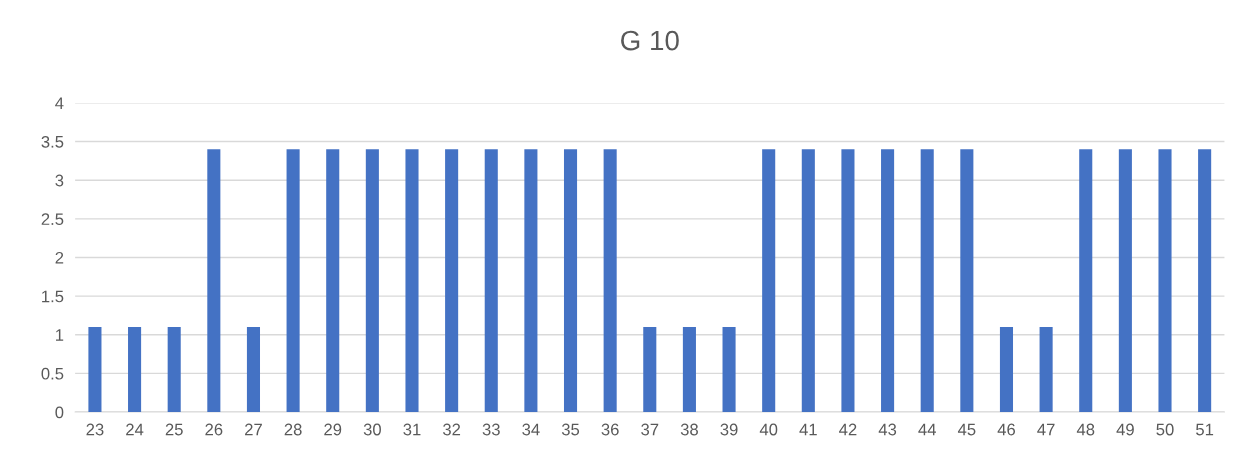  I want to click on x-tick-label: 44, so click(927, 429).